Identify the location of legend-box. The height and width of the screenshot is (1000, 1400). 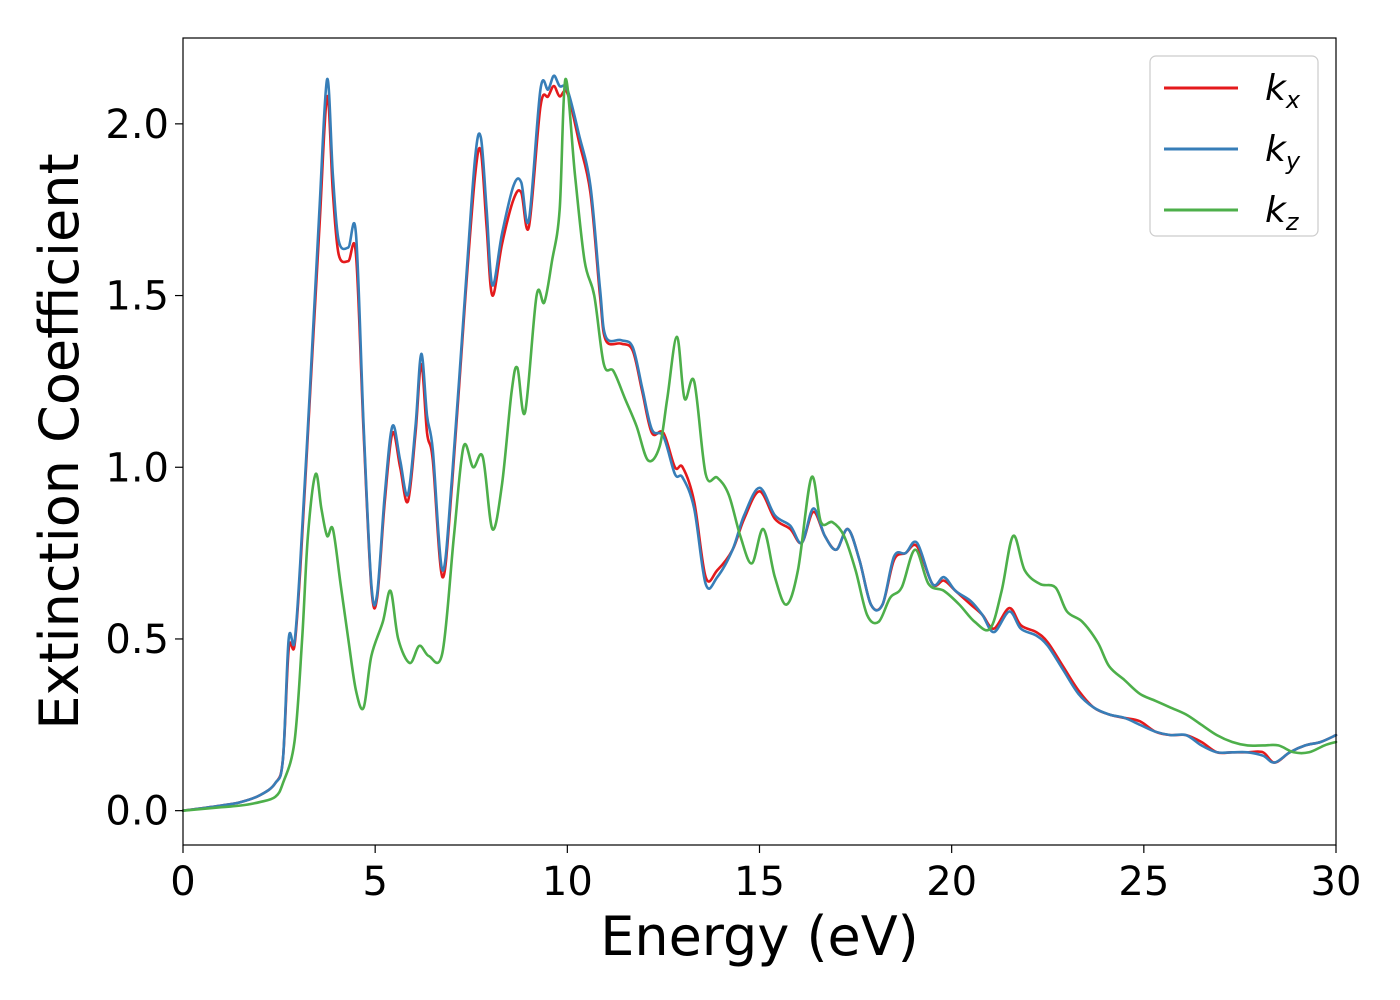
(1234, 146).